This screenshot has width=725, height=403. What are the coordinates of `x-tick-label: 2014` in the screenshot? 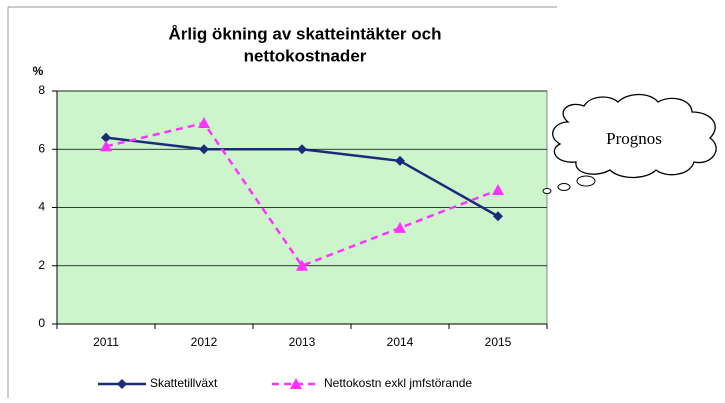 It's located at (400, 342).